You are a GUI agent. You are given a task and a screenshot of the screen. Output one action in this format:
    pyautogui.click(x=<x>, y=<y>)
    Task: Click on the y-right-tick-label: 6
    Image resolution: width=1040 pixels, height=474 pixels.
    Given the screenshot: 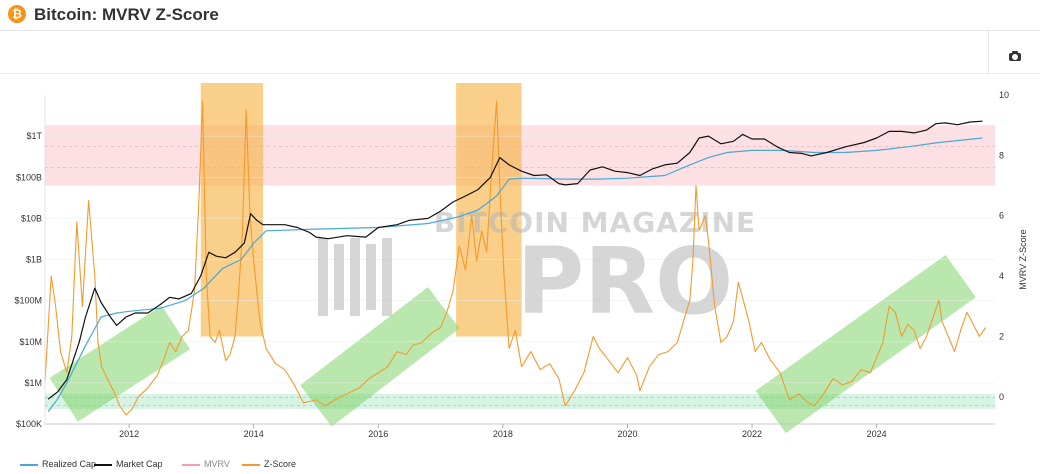 What is the action you would take?
    pyautogui.click(x=1001, y=216)
    